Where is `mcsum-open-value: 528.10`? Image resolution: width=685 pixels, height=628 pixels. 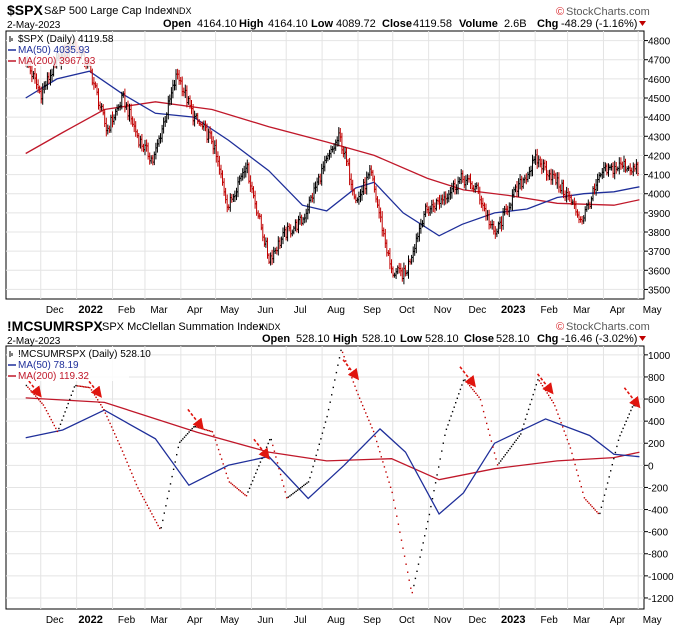
mcsum-open-value: 528.10 is located at coordinates (313, 339).